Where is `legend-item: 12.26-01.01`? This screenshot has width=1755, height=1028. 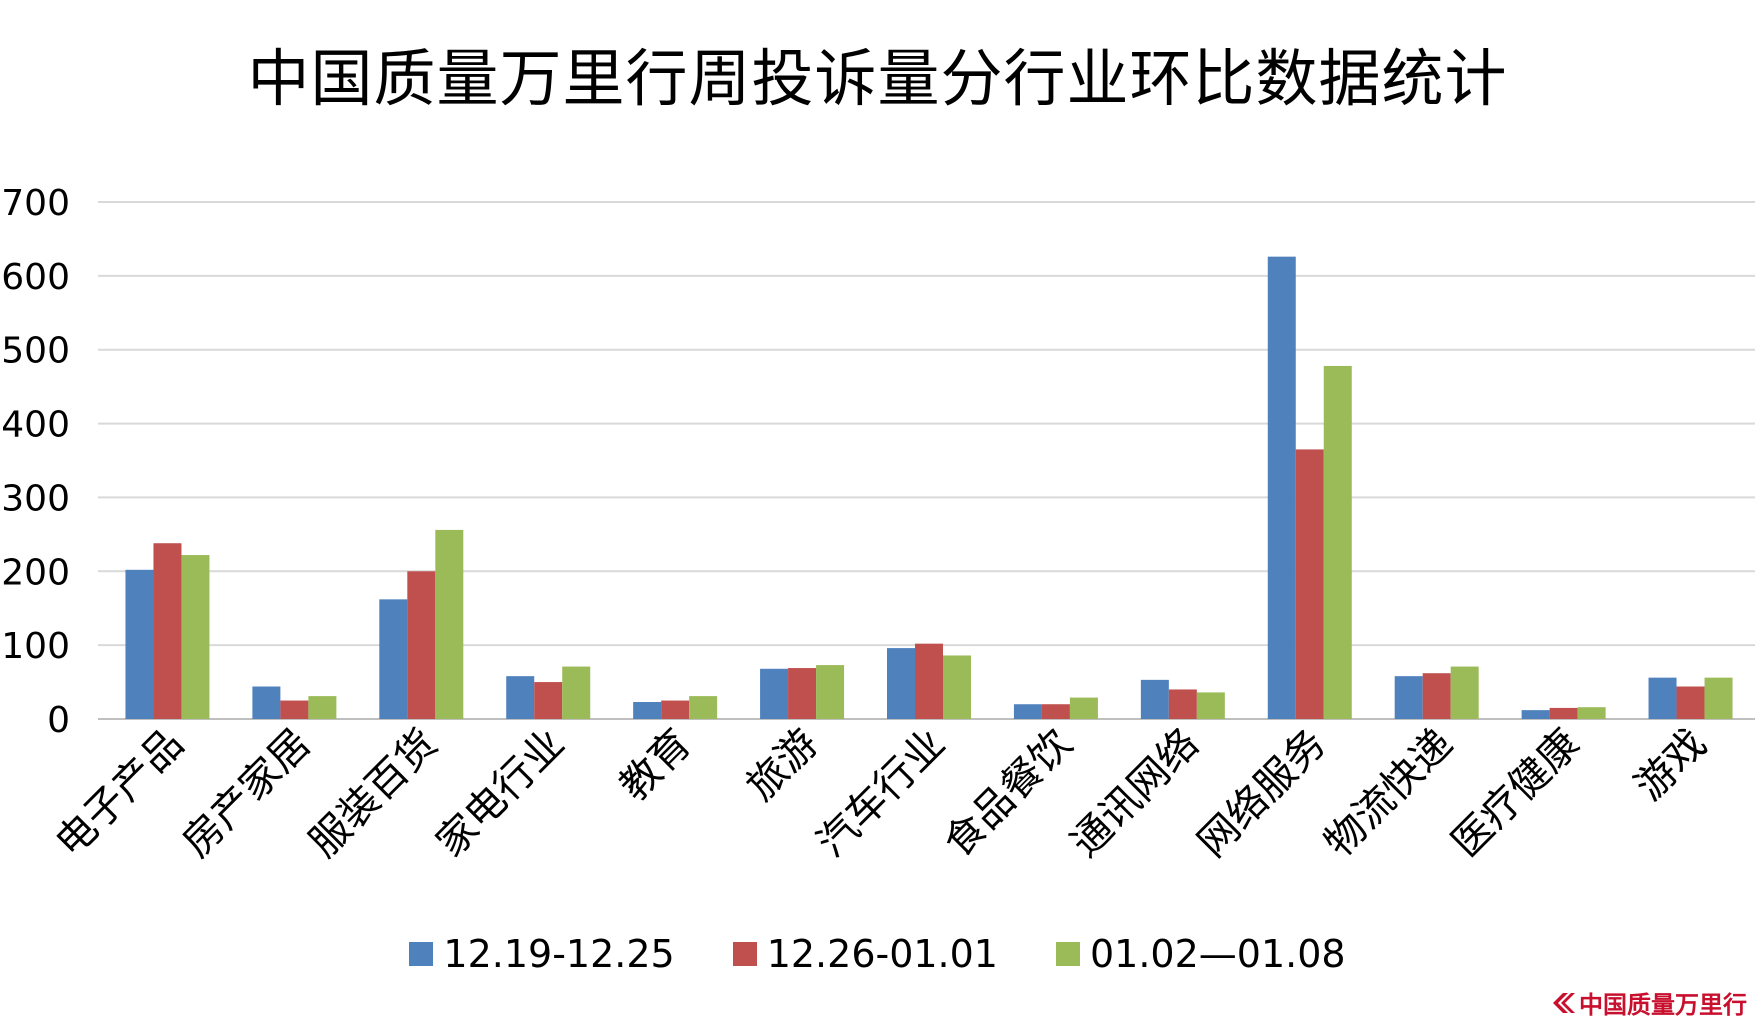
legend-item: 12.26-01.01 is located at coordinates (865, 954).